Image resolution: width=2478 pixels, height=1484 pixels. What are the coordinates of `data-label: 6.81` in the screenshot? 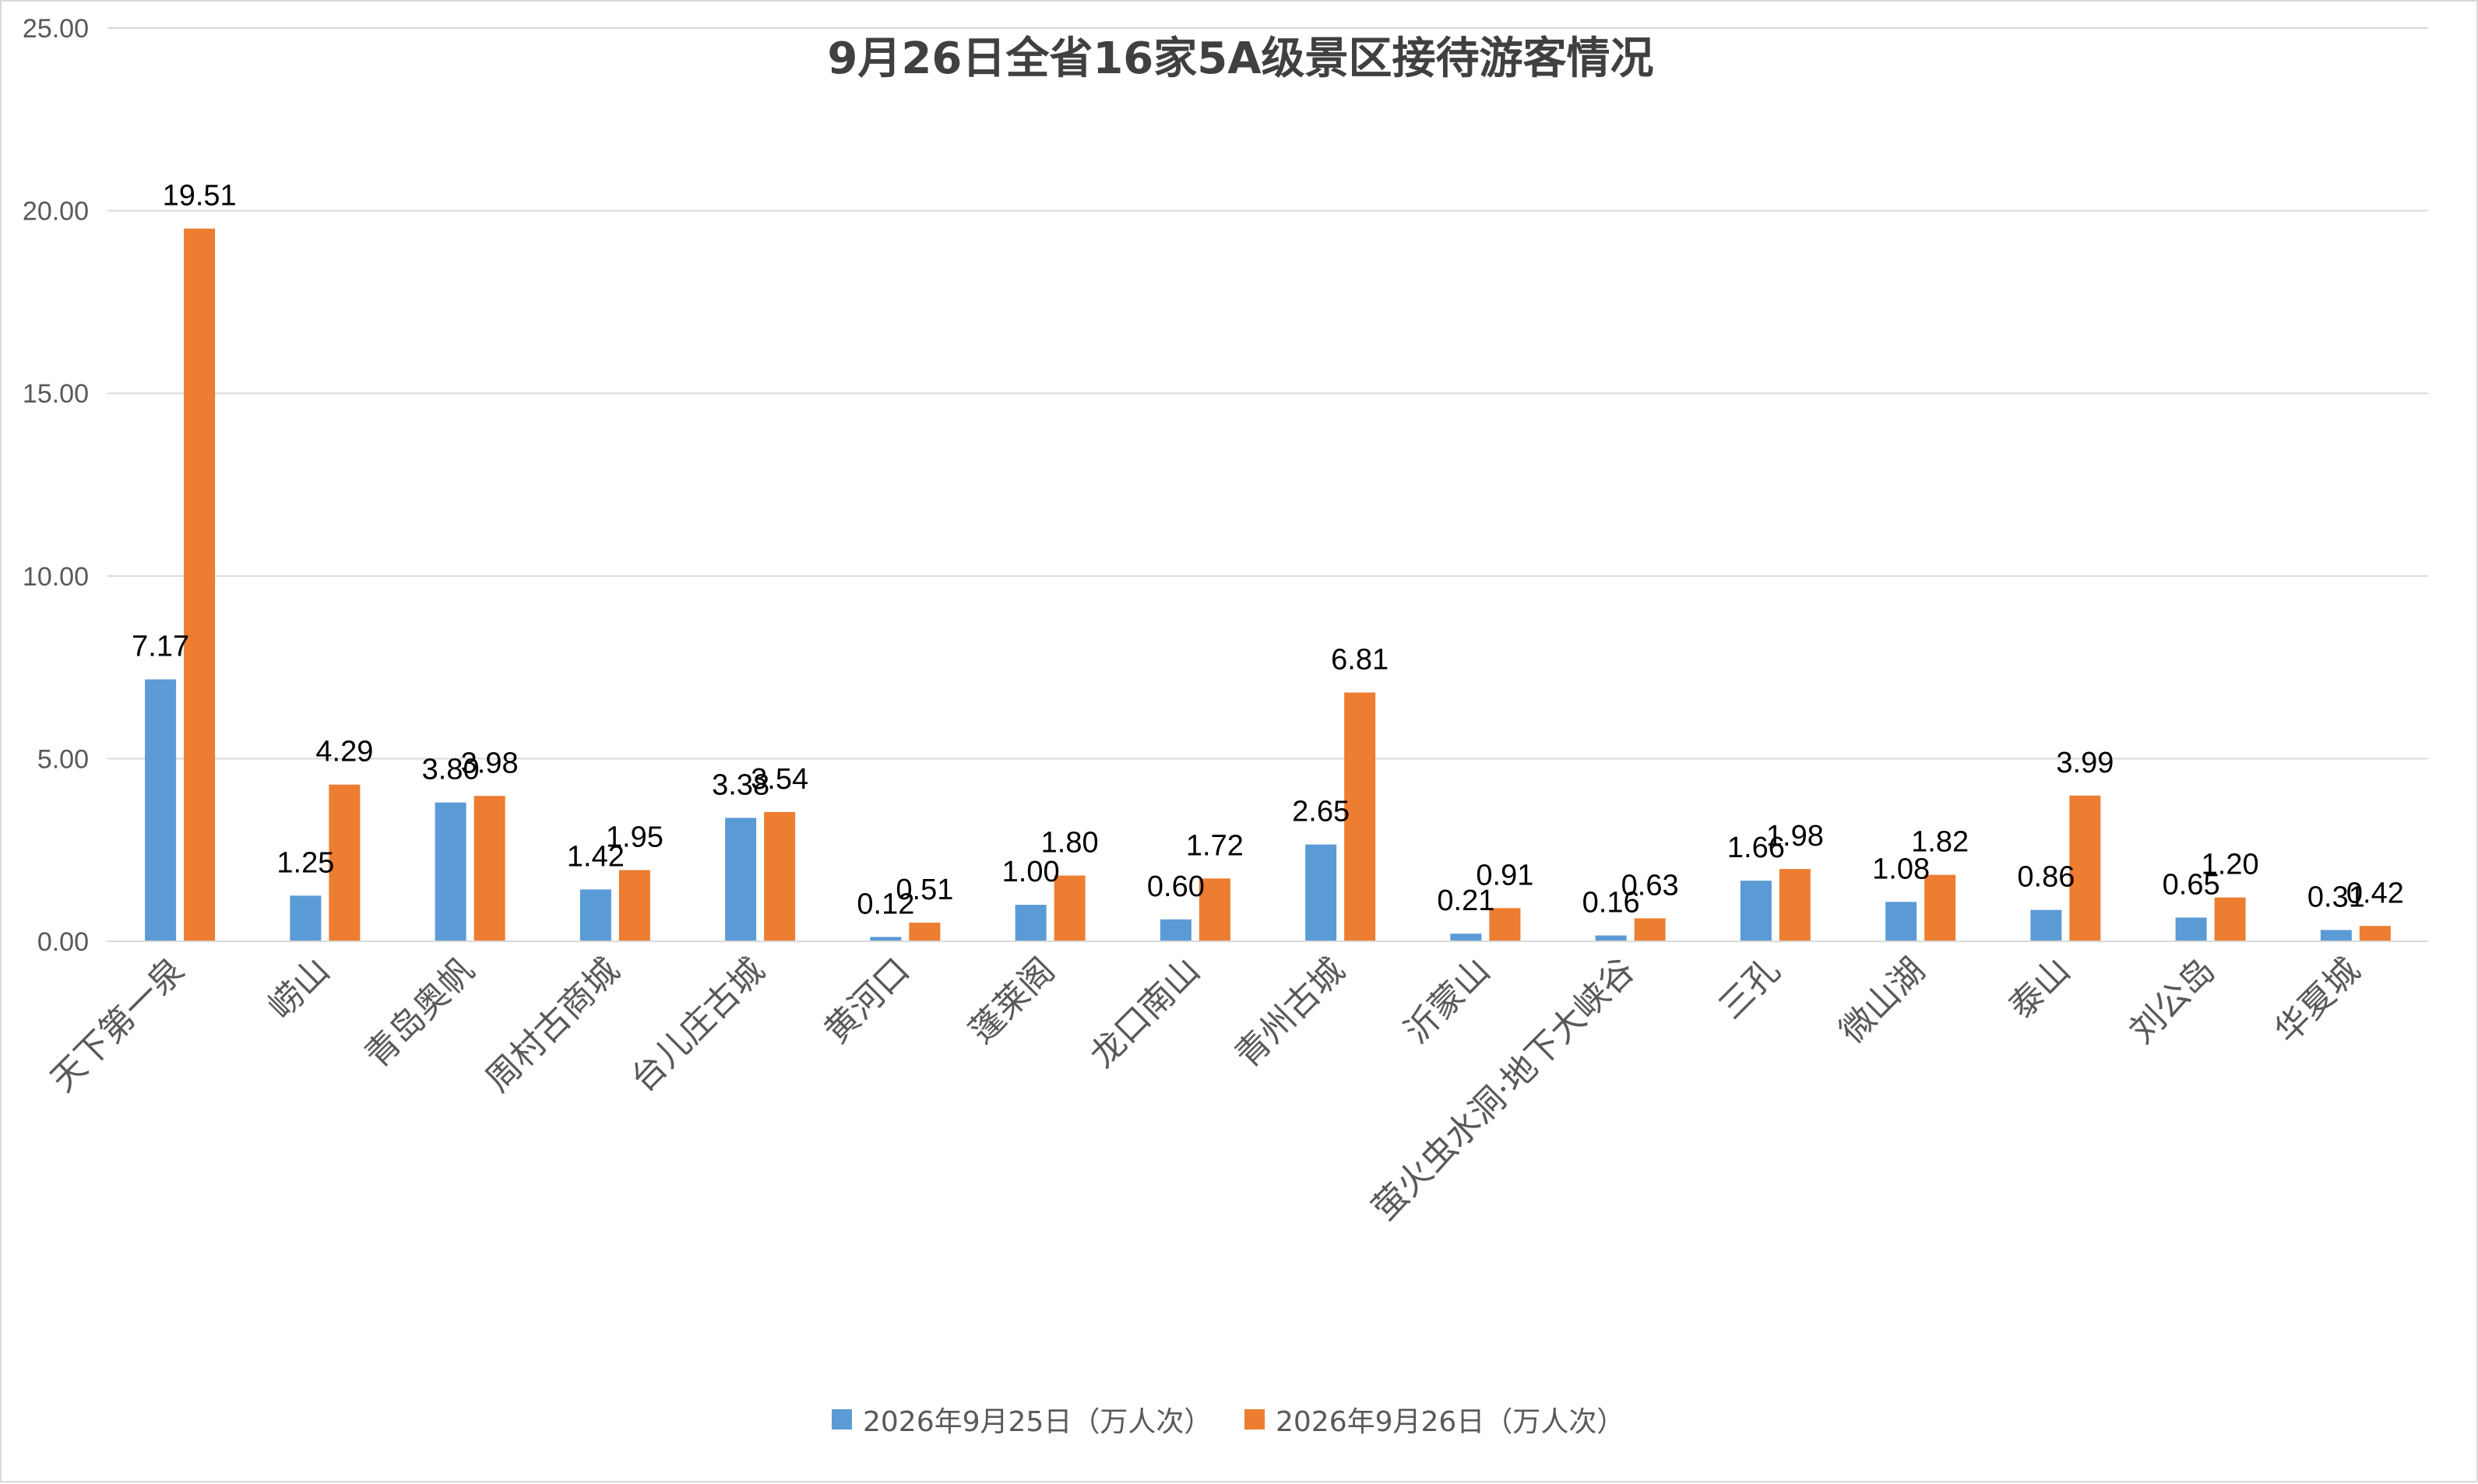 It's located at (1360, 659).